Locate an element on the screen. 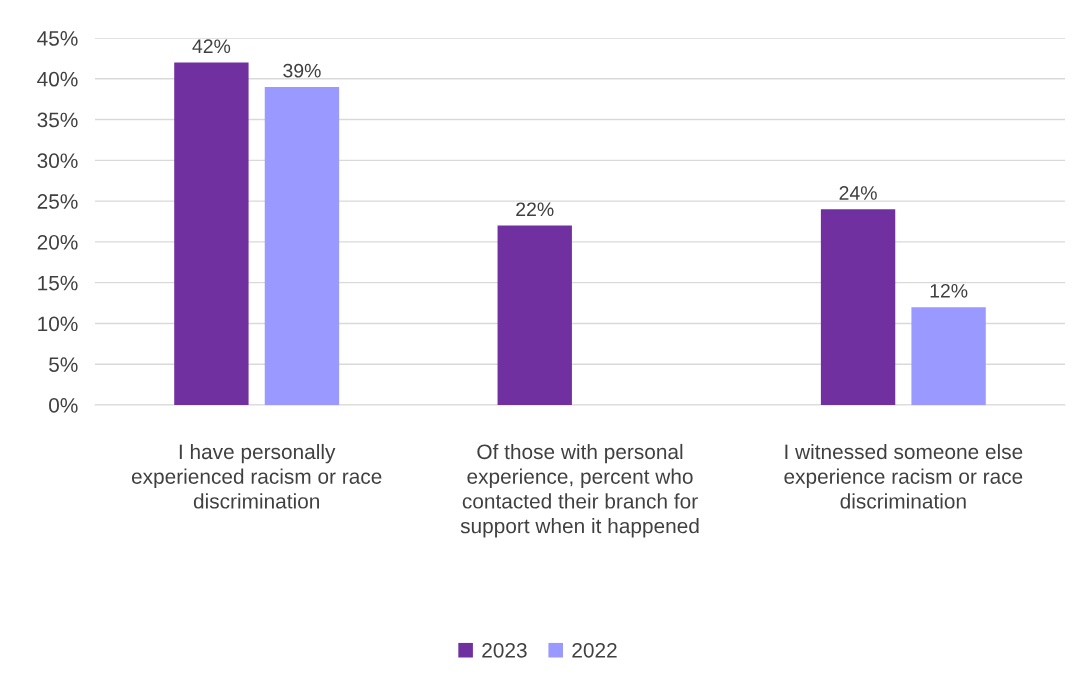 The width and height of the screenshot is (1076, 684). x-tick-label: Of those with personal experience, percent who contacted their branch for support when it happened is located at coordinates (579, 490).